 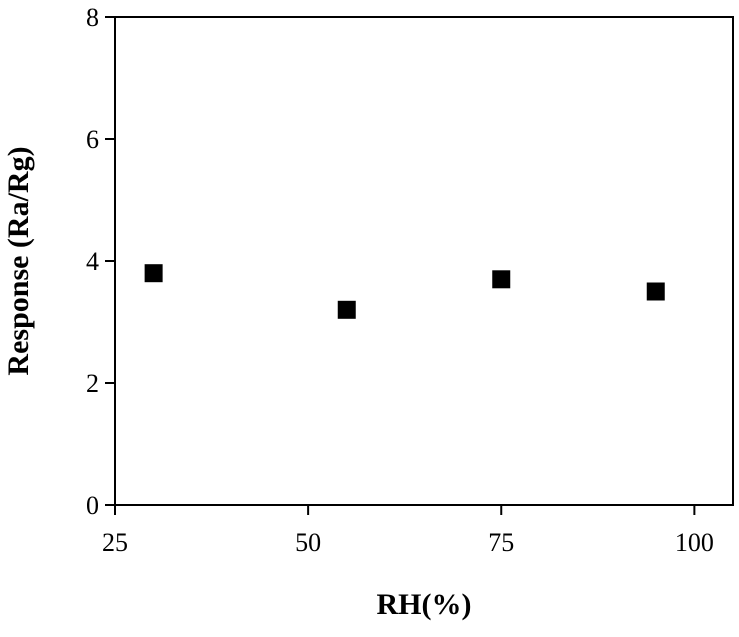 What do you see at coordinates (92, 139) in the screenshot?
I see `y-tick-label: 6` at bounding box center [92, 139].